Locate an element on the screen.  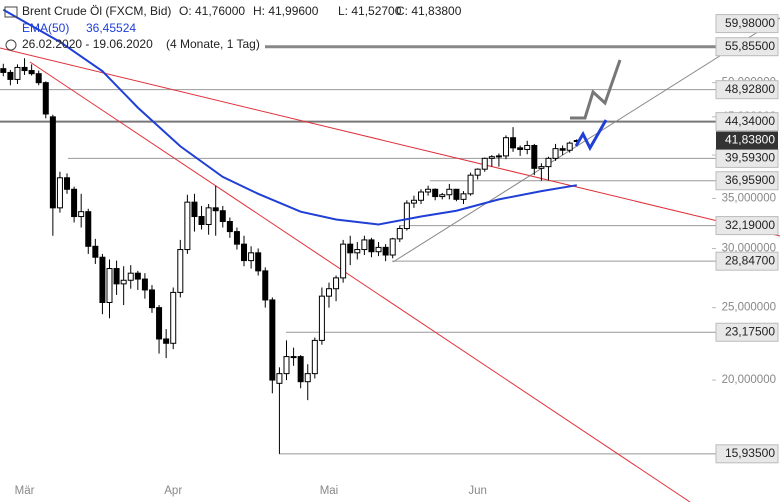
level-label: 15,93500 is located at coordinates (750, 453).